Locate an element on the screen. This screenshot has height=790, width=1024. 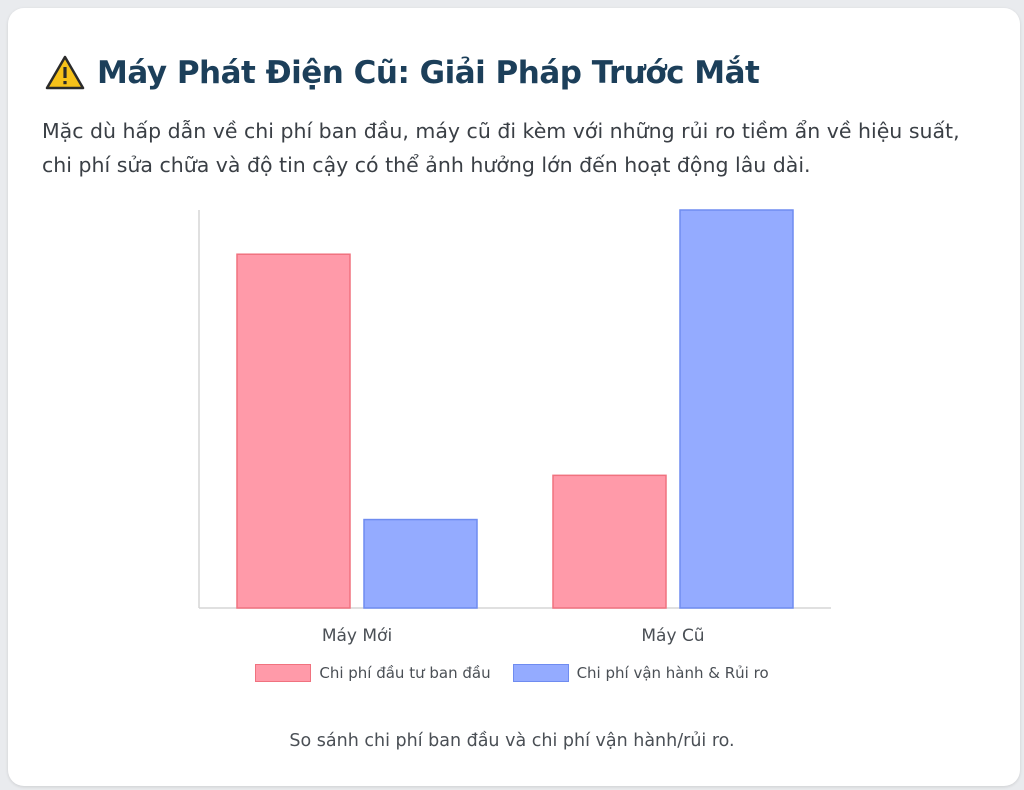
page-title: Máy Phát Điện Cũ: Giải Pháp Trước Mắt is located at coordinates (428, 73).